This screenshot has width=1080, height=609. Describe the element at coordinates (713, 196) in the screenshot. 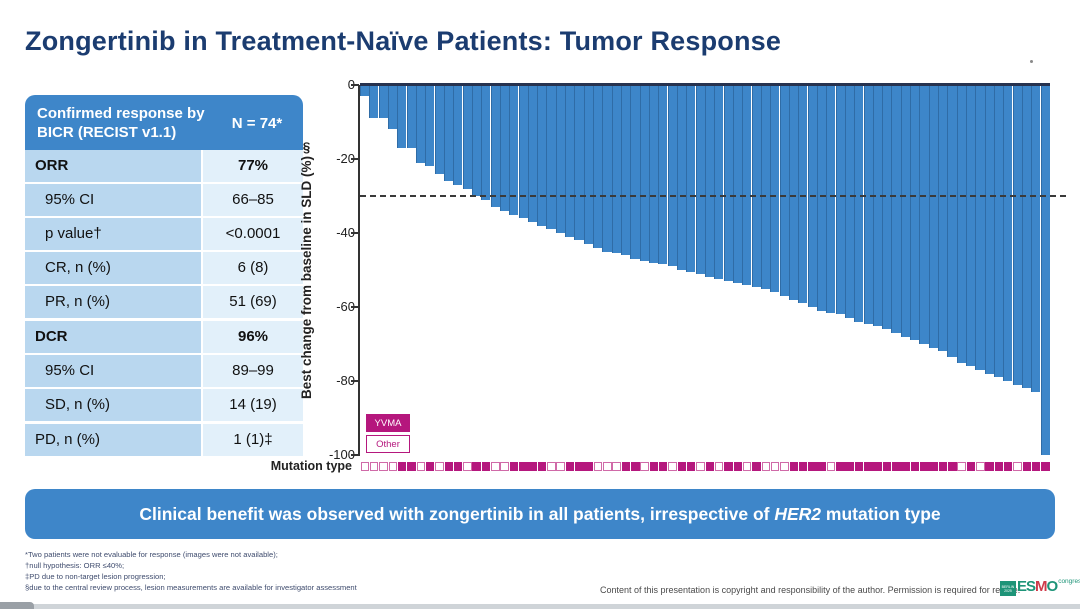

I see `reference-line-minus30` at that location.